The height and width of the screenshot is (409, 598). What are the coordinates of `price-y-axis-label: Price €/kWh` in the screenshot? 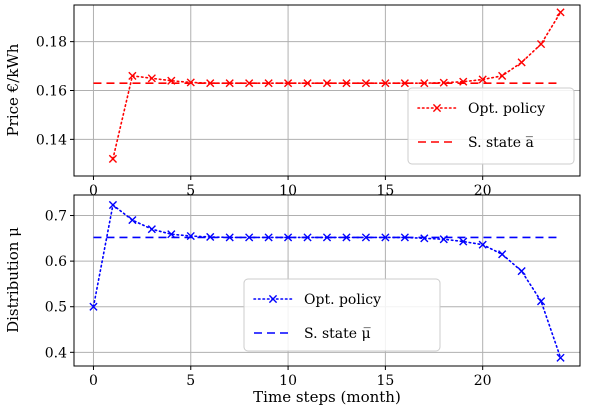 It's located at (13, 89).